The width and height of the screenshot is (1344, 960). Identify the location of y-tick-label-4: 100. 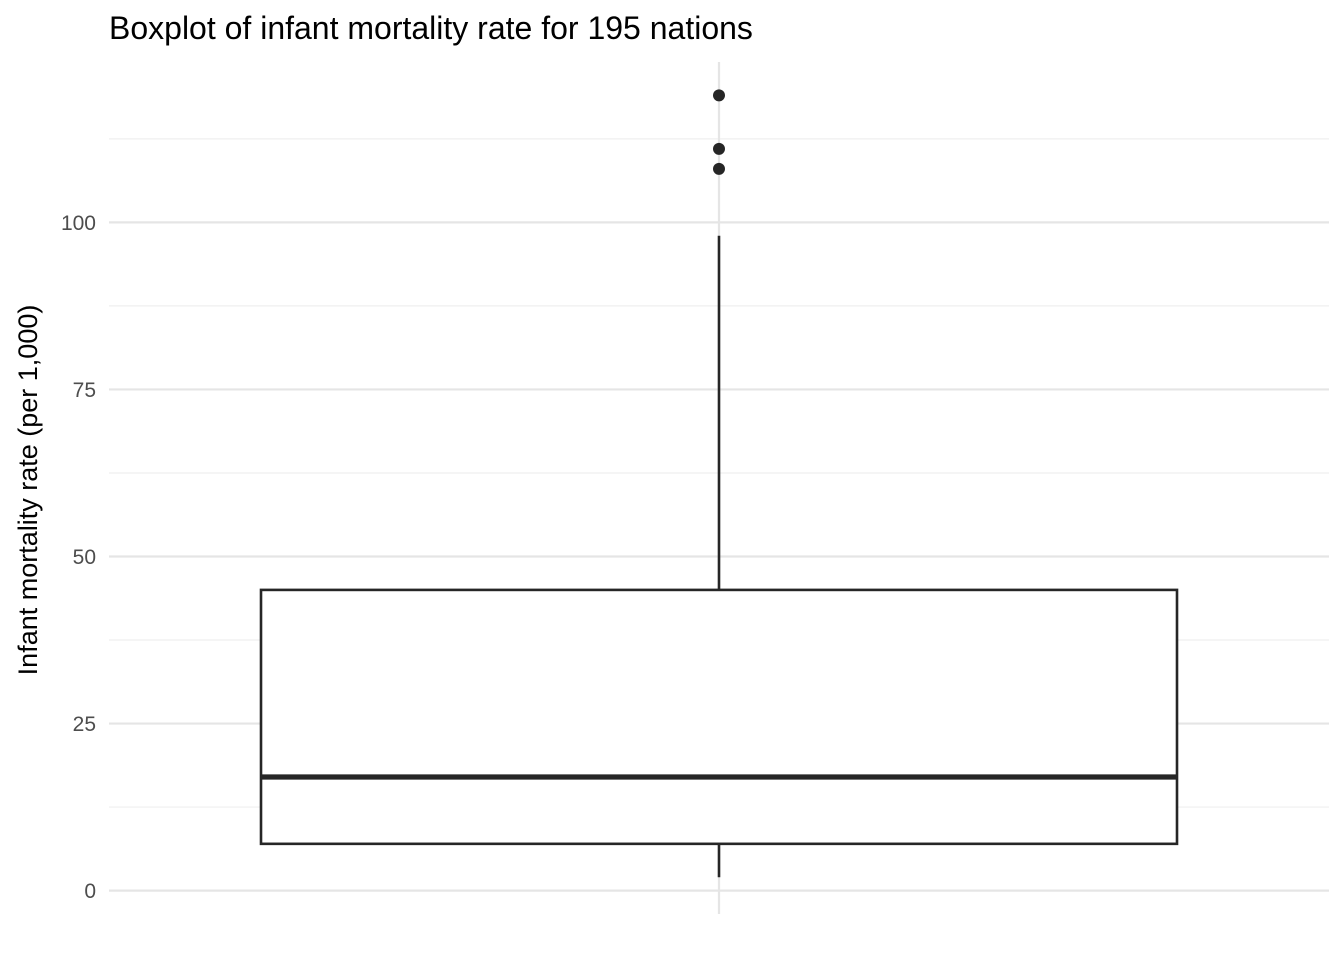
(78, 223).